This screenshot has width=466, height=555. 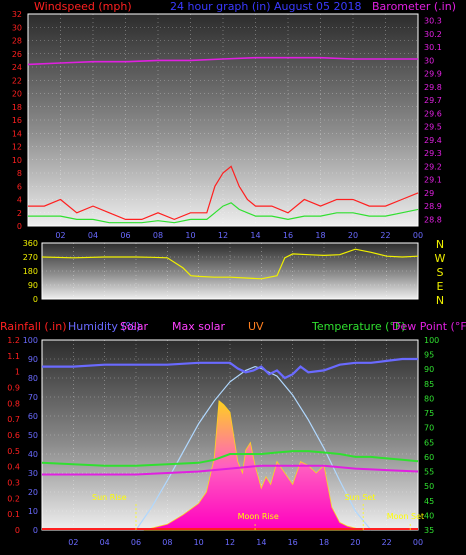 What do you see at coordinates (222, 61) in the screenshot?
I see `barometer-line` at bounding box center [222, 61].